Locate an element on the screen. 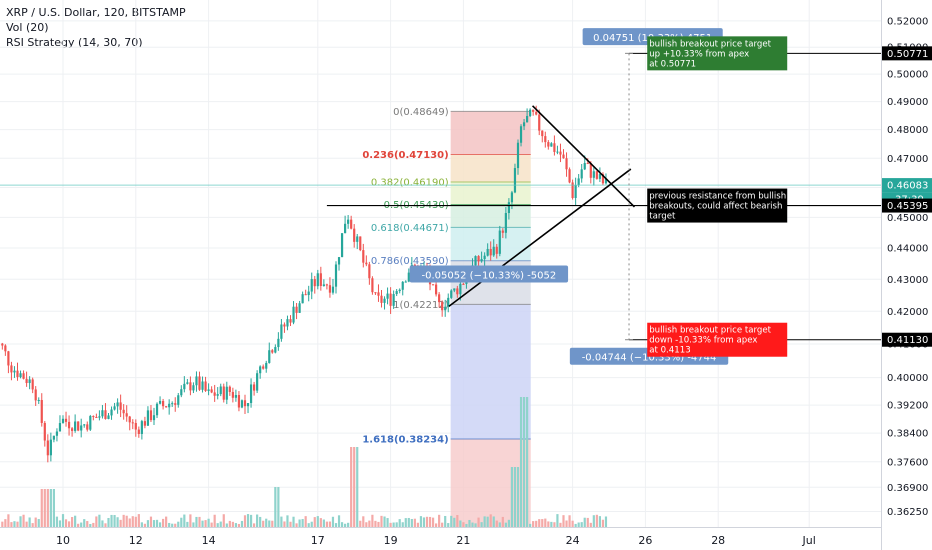 Image resolution: width=932 pixels, height=550 pixels. price-tick-label: 0.39200 is located at coordinates (907, 406).